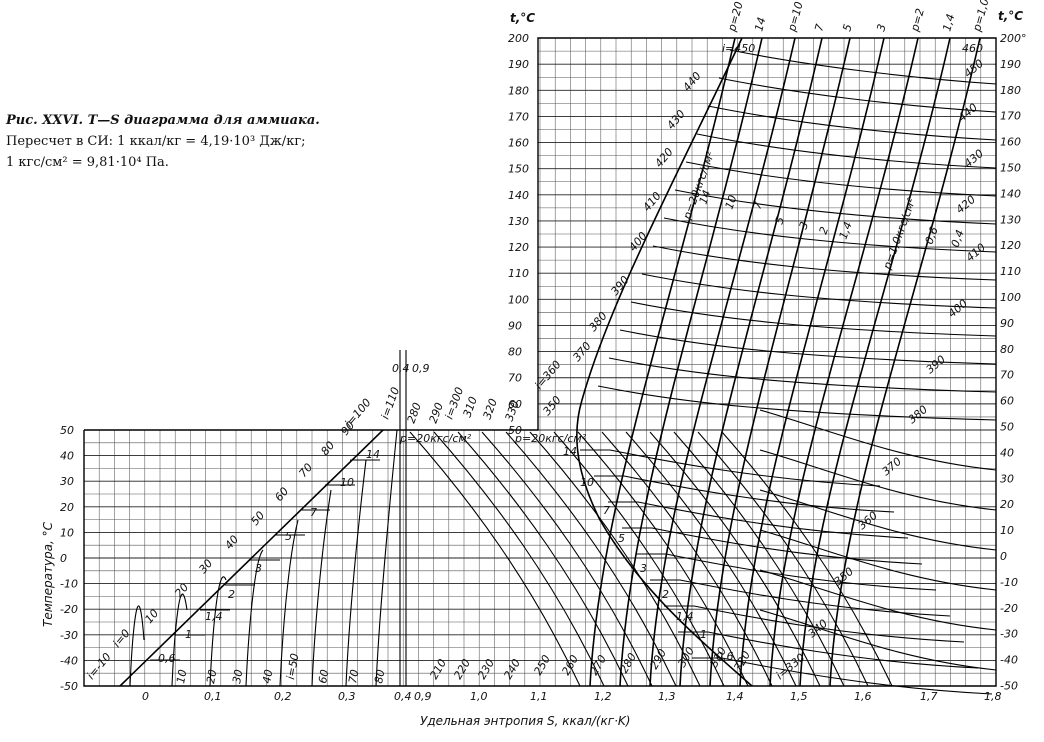 Image resolution: width=1044 pixels, height=742 pixels. Describe the element at coordinates (292, 666) in the screenshot. I see `isenthalp-label-bottom: i=50` at that location.